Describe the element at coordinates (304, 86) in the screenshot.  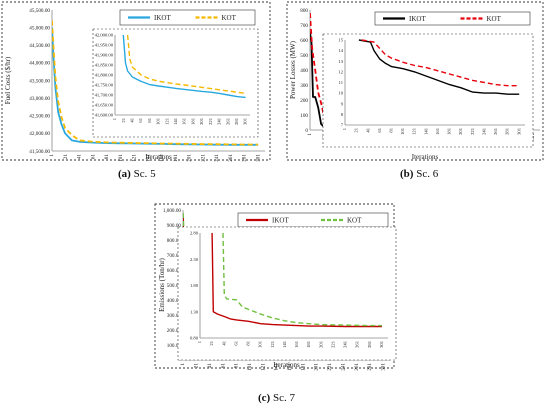
I see `p6-main-y-tick-label: 300` at that location.